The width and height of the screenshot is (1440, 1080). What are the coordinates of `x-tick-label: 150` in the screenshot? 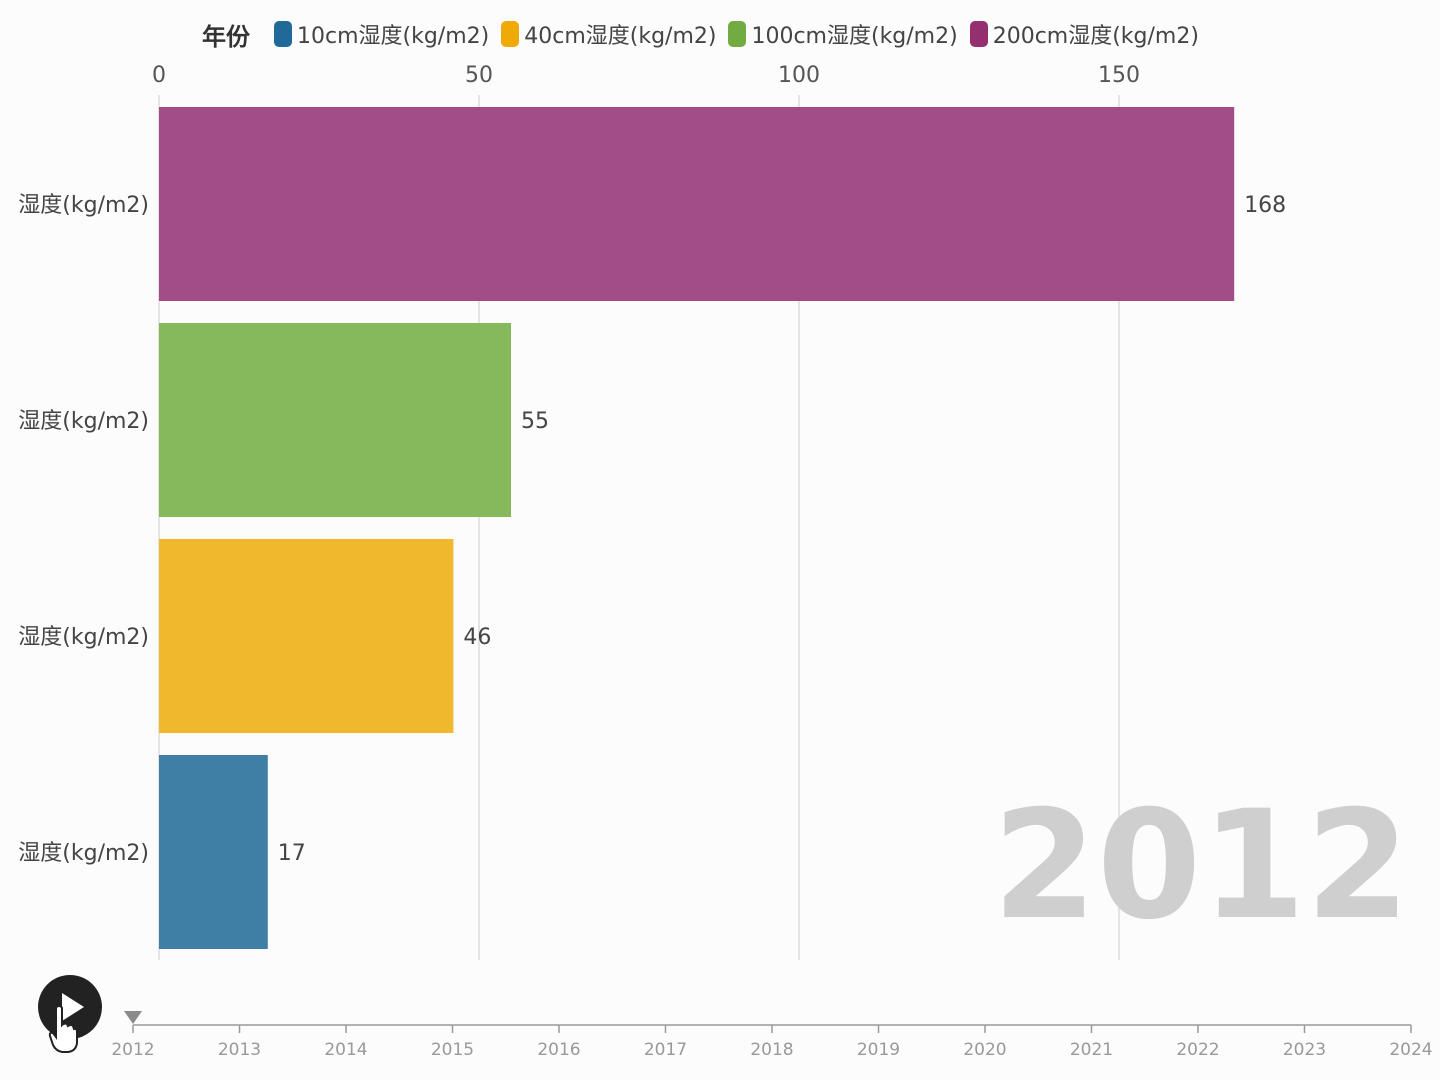 It's located at (1119, 75).